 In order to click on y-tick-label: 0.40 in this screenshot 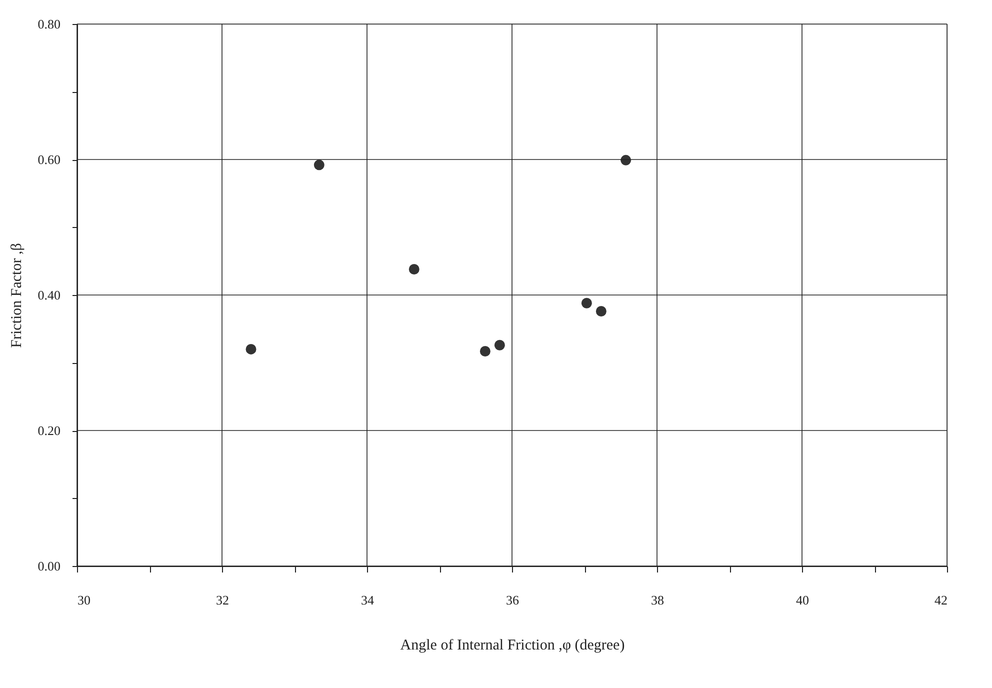, I will do `click(49, 295)`.